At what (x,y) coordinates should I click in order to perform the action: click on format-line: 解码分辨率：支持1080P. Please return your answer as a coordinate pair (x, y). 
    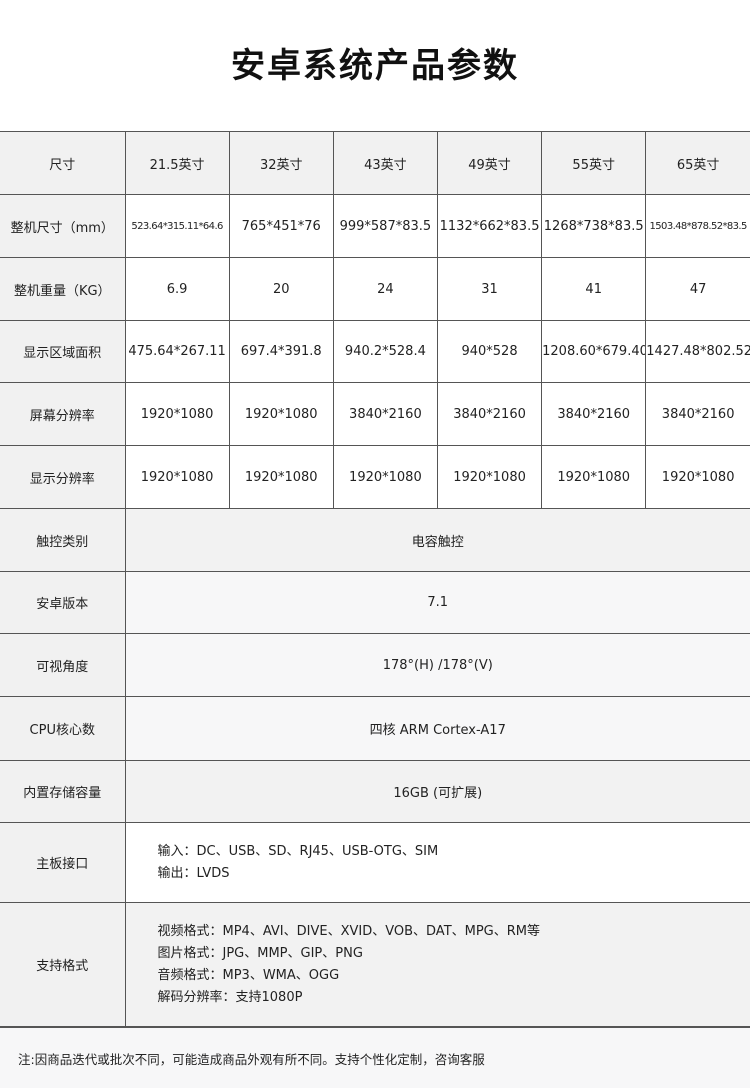
    Looking at the image, I should click on (454, 998).